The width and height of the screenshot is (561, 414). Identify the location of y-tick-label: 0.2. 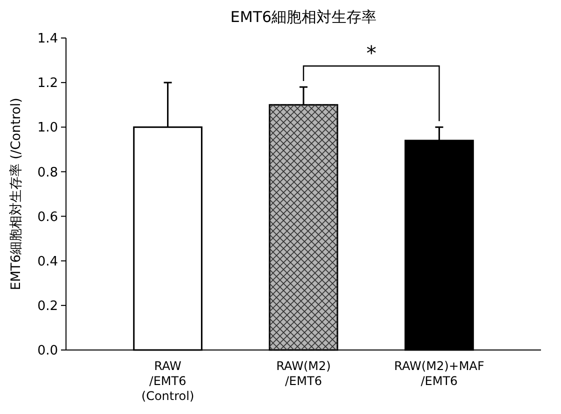
(47, 306).